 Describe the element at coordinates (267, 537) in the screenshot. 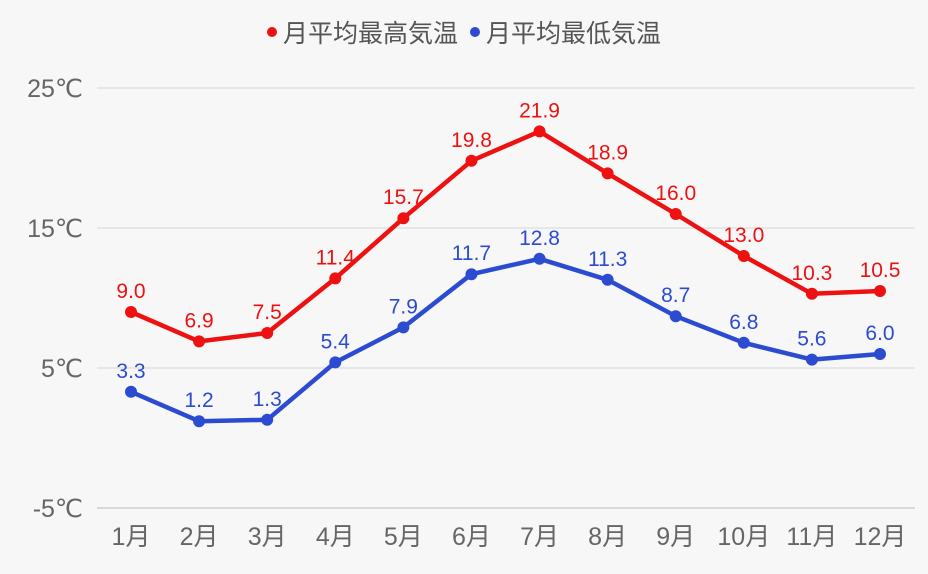

I see `x-tick-label: 3月` at that location.